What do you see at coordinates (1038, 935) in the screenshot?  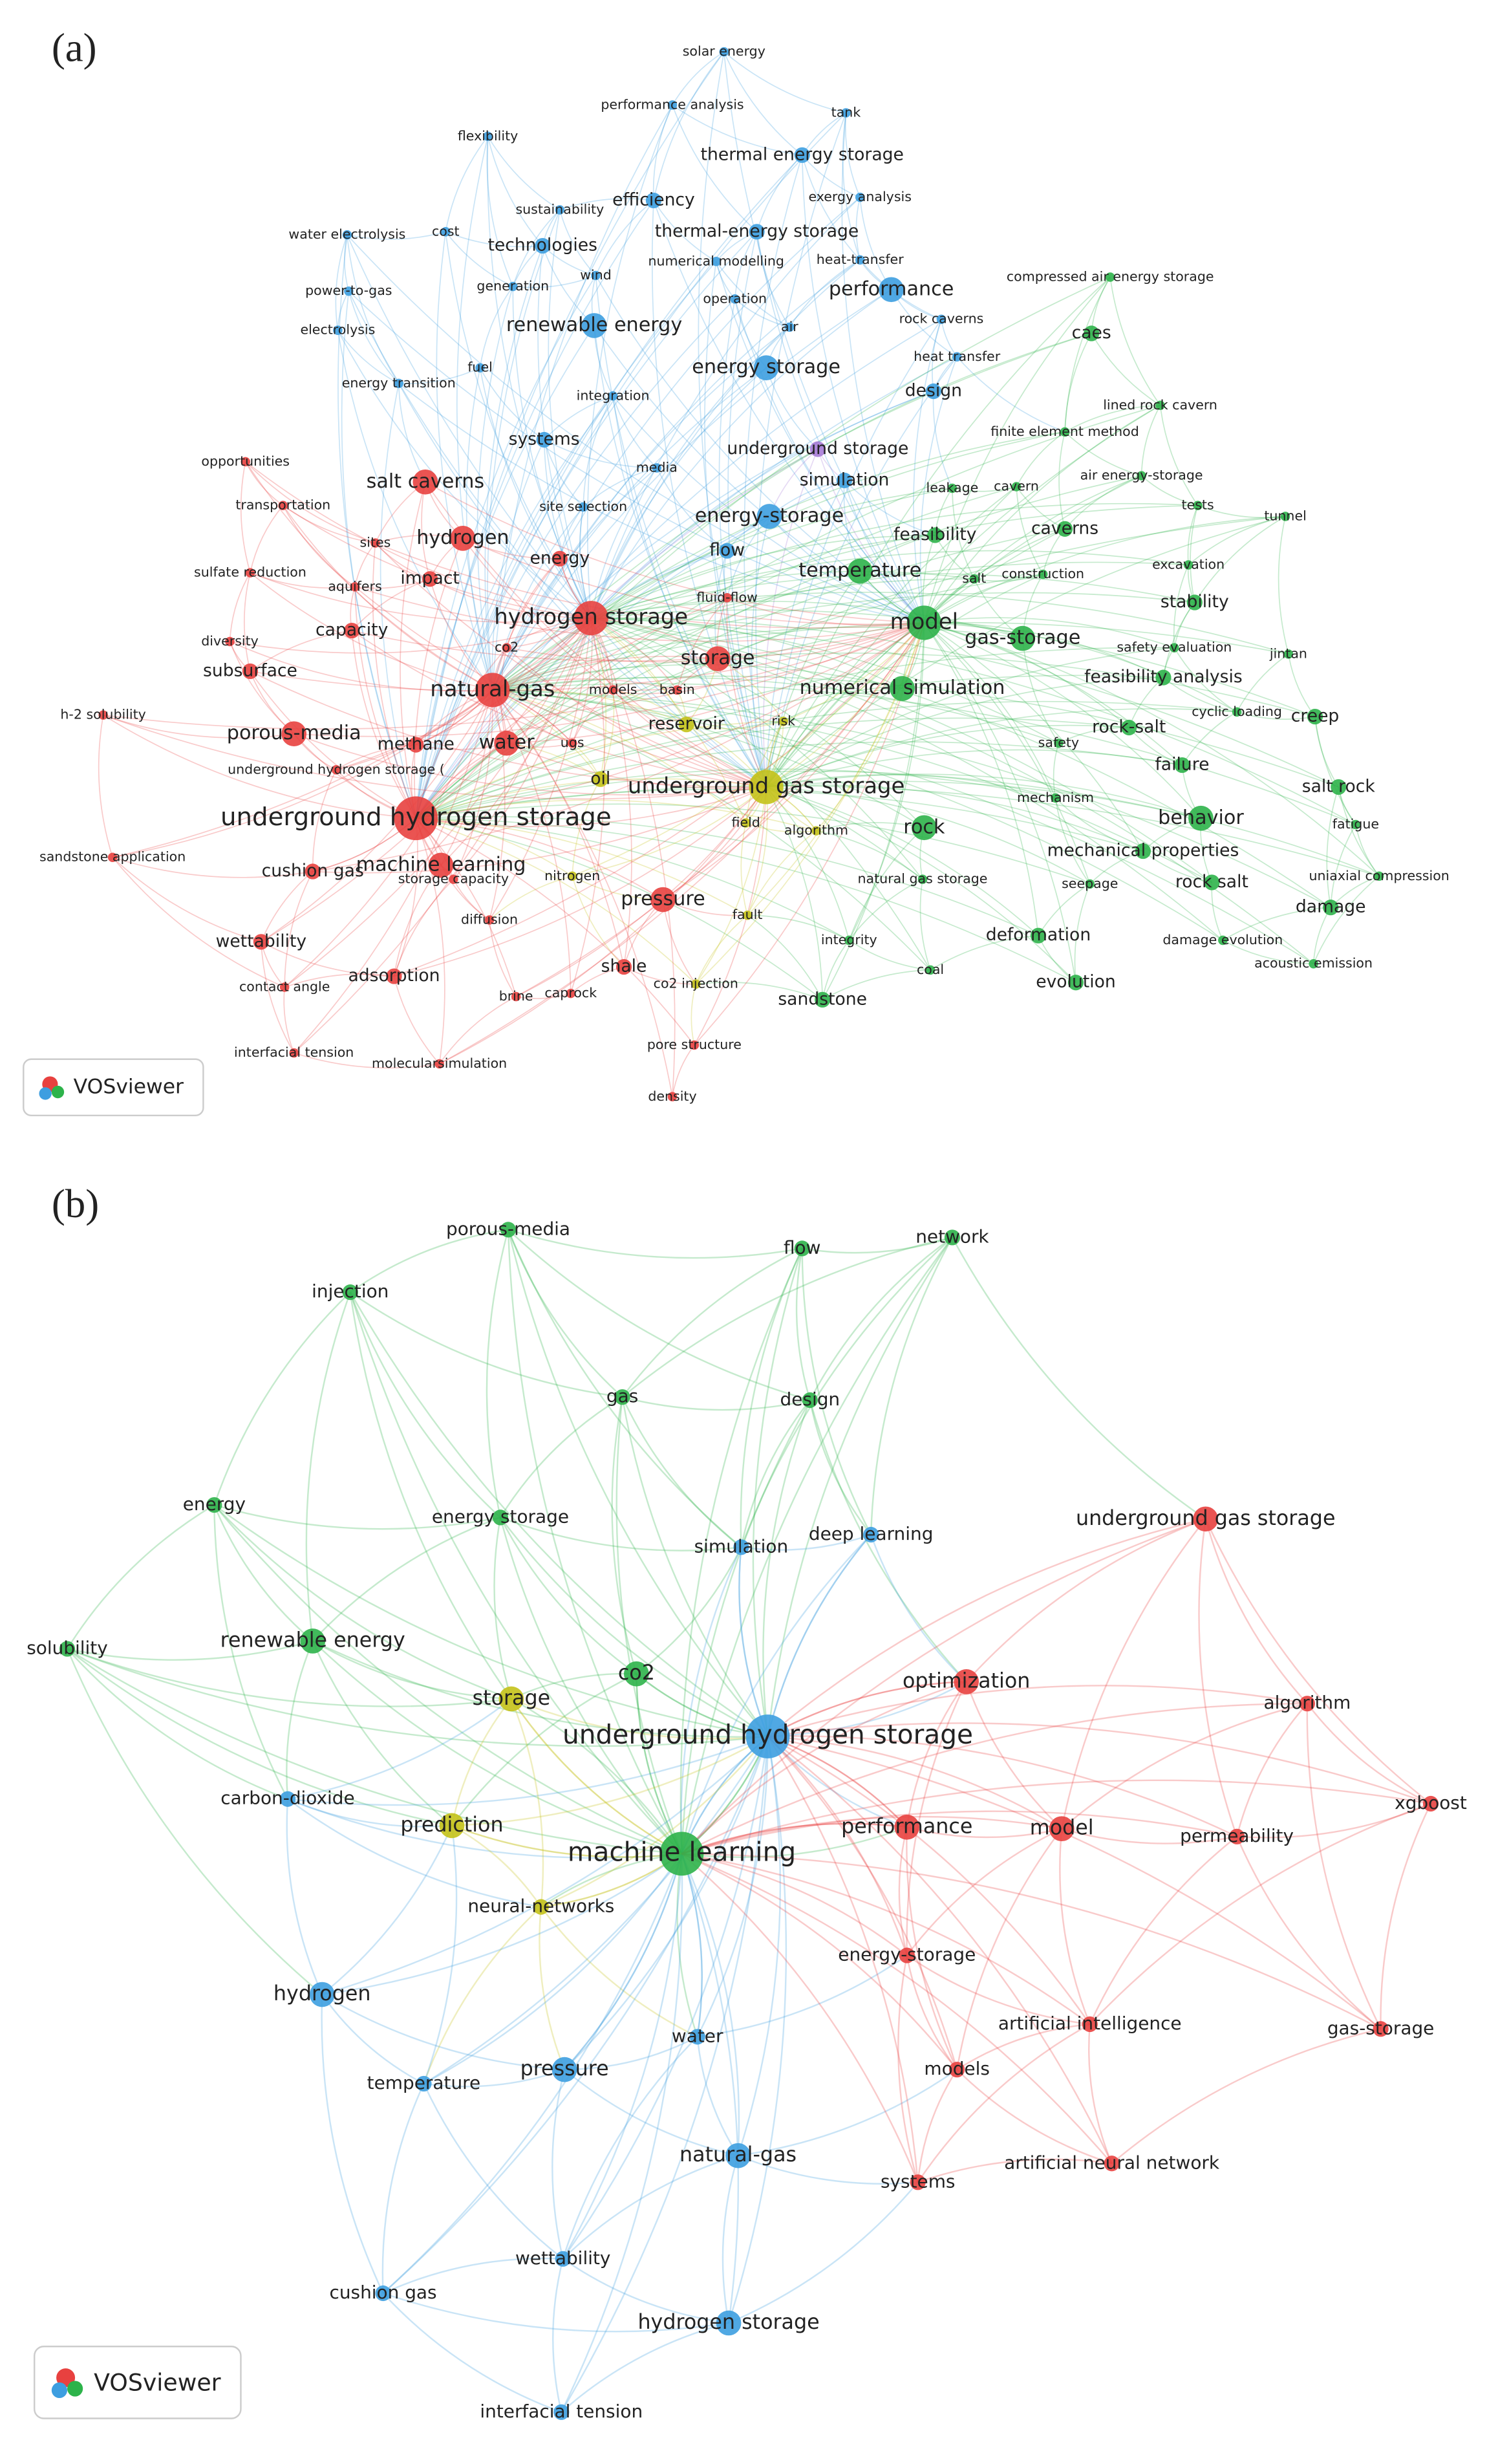 I see `node-label: deformation` at bounding box center [1038, 935].